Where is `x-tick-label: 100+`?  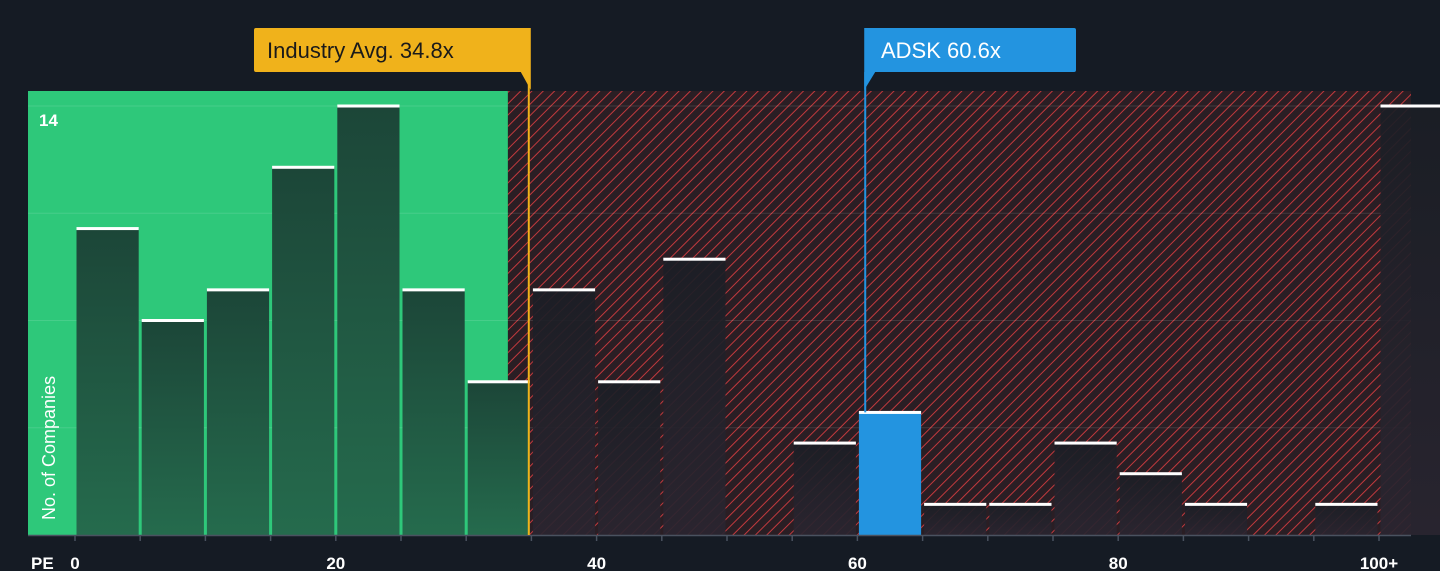
x-tick-label: 100+ is located at coordinates (1379, 562).